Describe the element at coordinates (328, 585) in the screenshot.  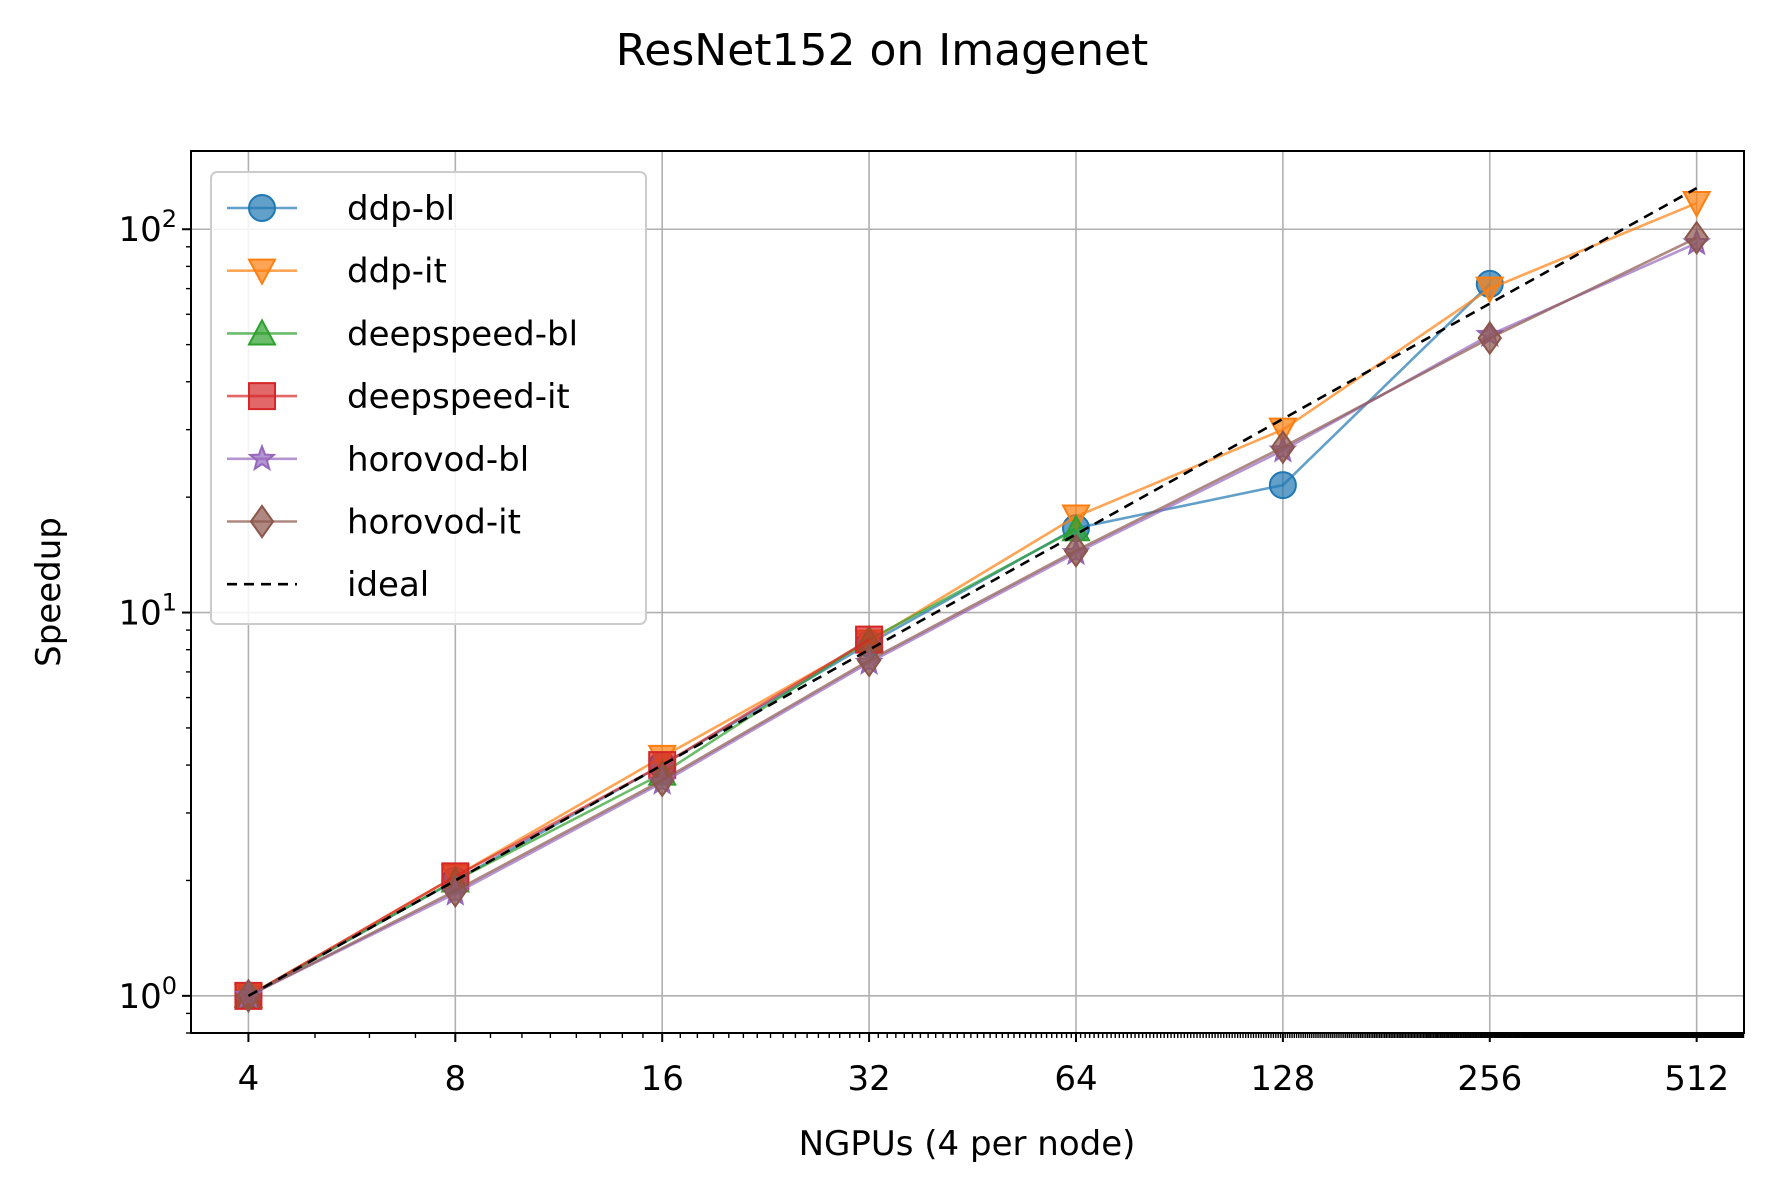
I see `legend-entry-ideal: ideal` at that location.